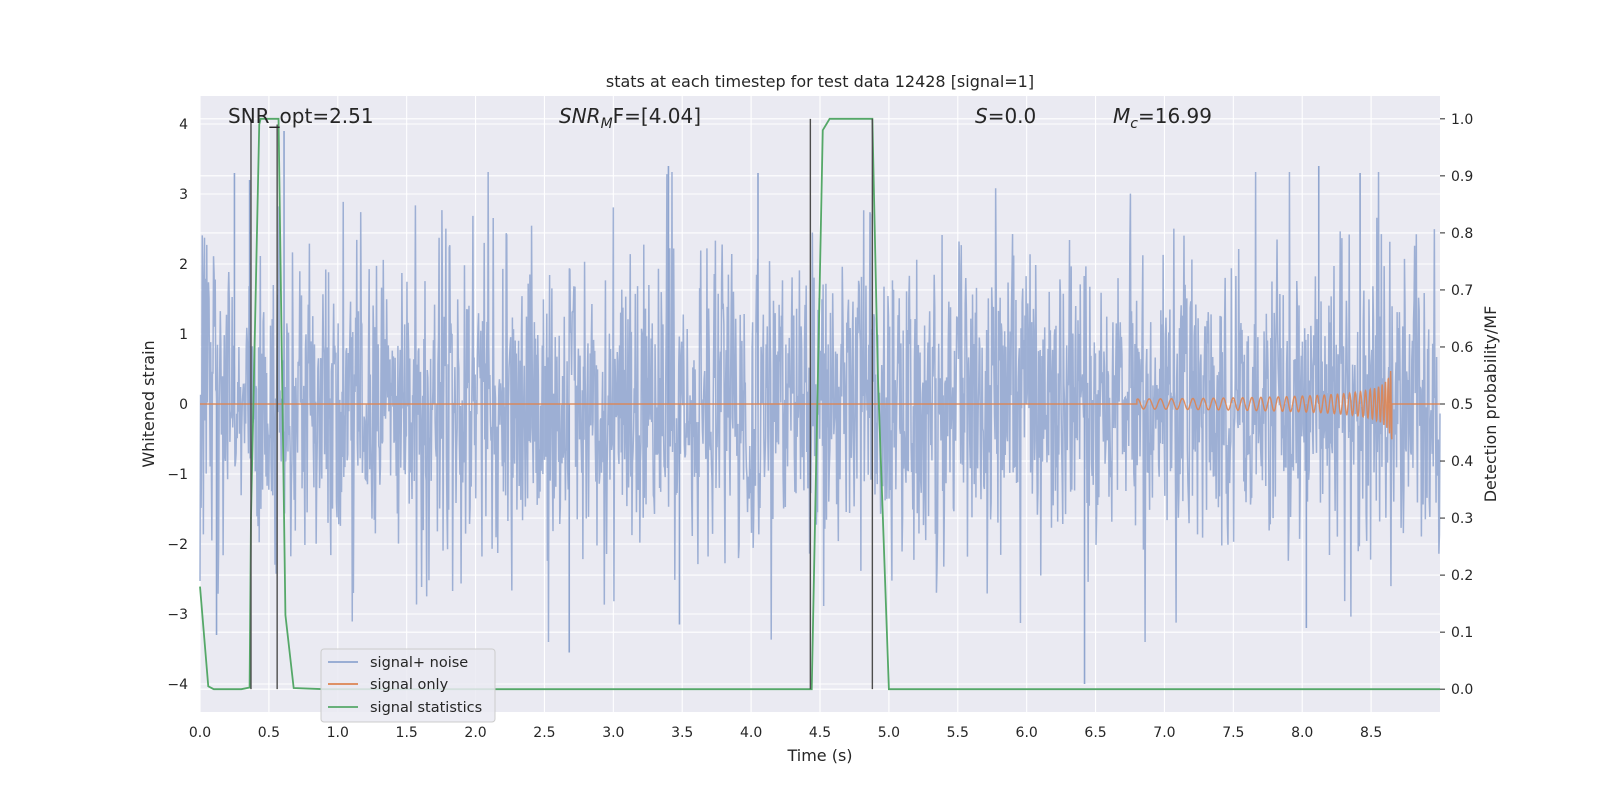  I want to click on x-tick-label: 1.0, so click(338, 733).